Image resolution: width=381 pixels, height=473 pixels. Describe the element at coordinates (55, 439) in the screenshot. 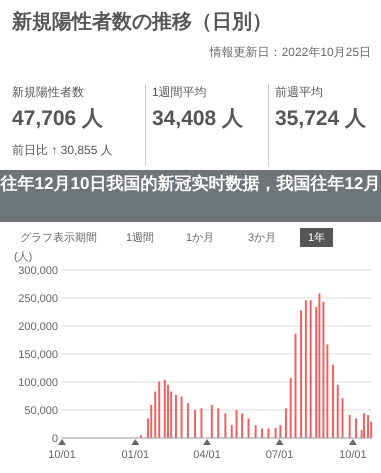

I see `y-tick-label: 0` at that location.